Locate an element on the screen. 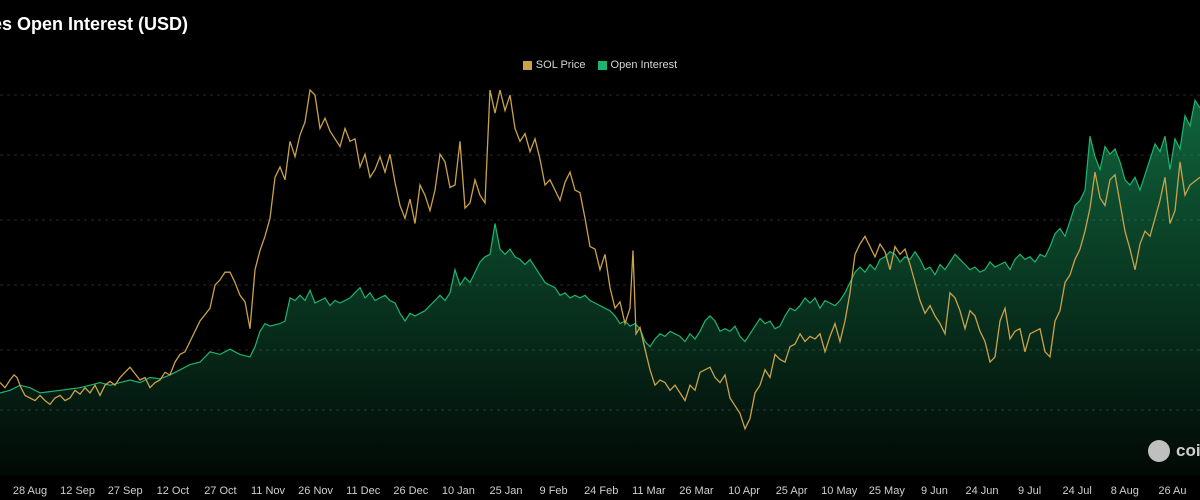 The height and width of the screenshot is (500, 1200). x-tick-label: 8 Aug is located at coordinates (1125, 491).